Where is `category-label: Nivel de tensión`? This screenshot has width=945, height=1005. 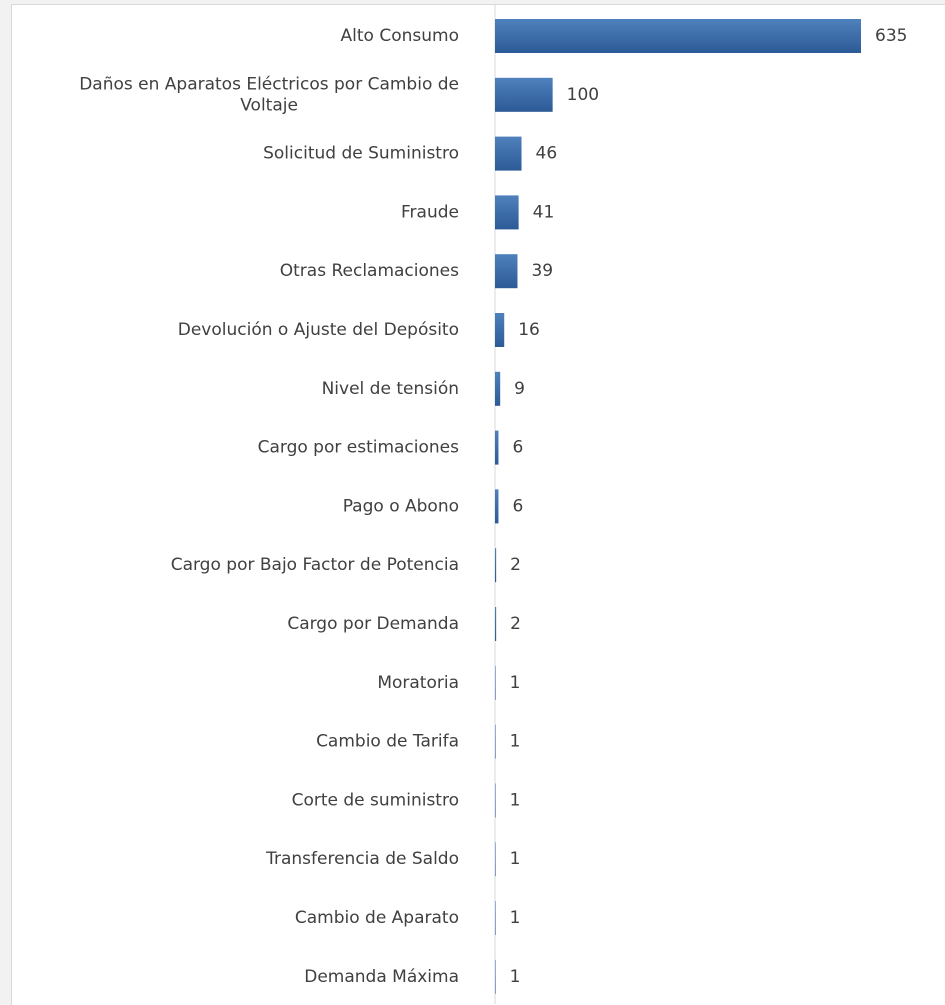 category-label: Nivel de tensión is located at coordinates (390, 389).